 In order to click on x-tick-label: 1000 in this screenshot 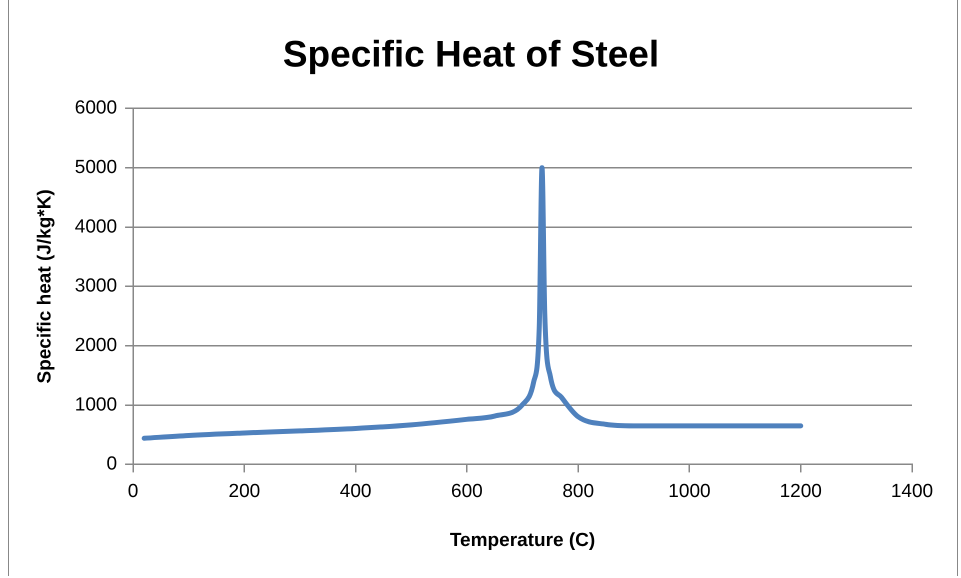, I will do `click(689, 491)`.